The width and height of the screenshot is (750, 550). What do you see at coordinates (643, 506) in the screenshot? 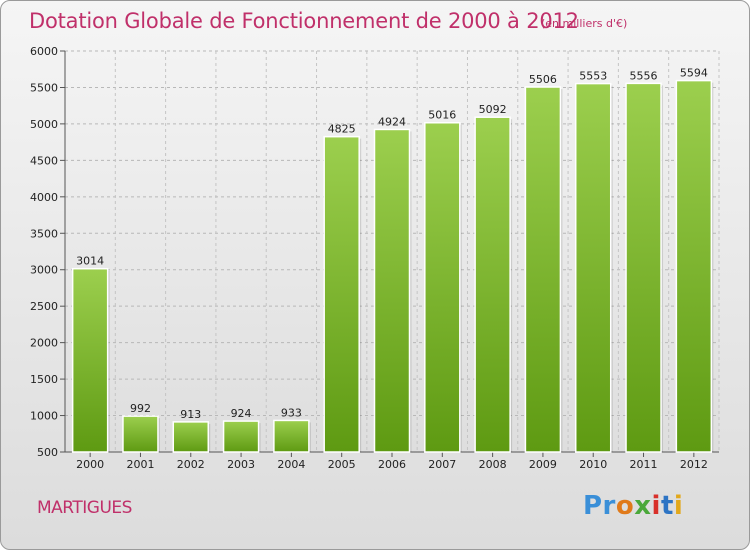
I see `logo-part: x` at bounding box center [643, 506].